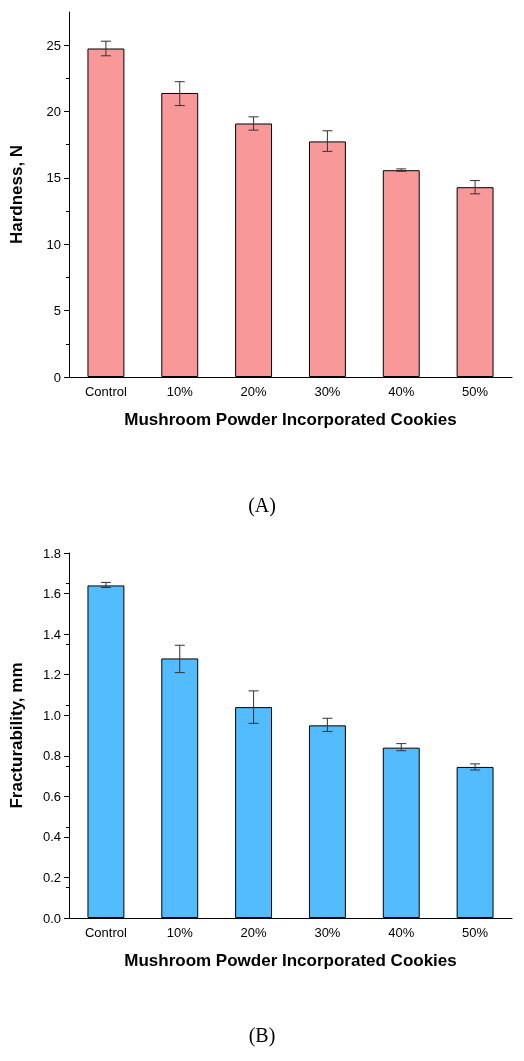 Image resolution: width=524 pixels, height=1061 pixels. I want to click on y-tick-label: 1.4, so click(51, 634).